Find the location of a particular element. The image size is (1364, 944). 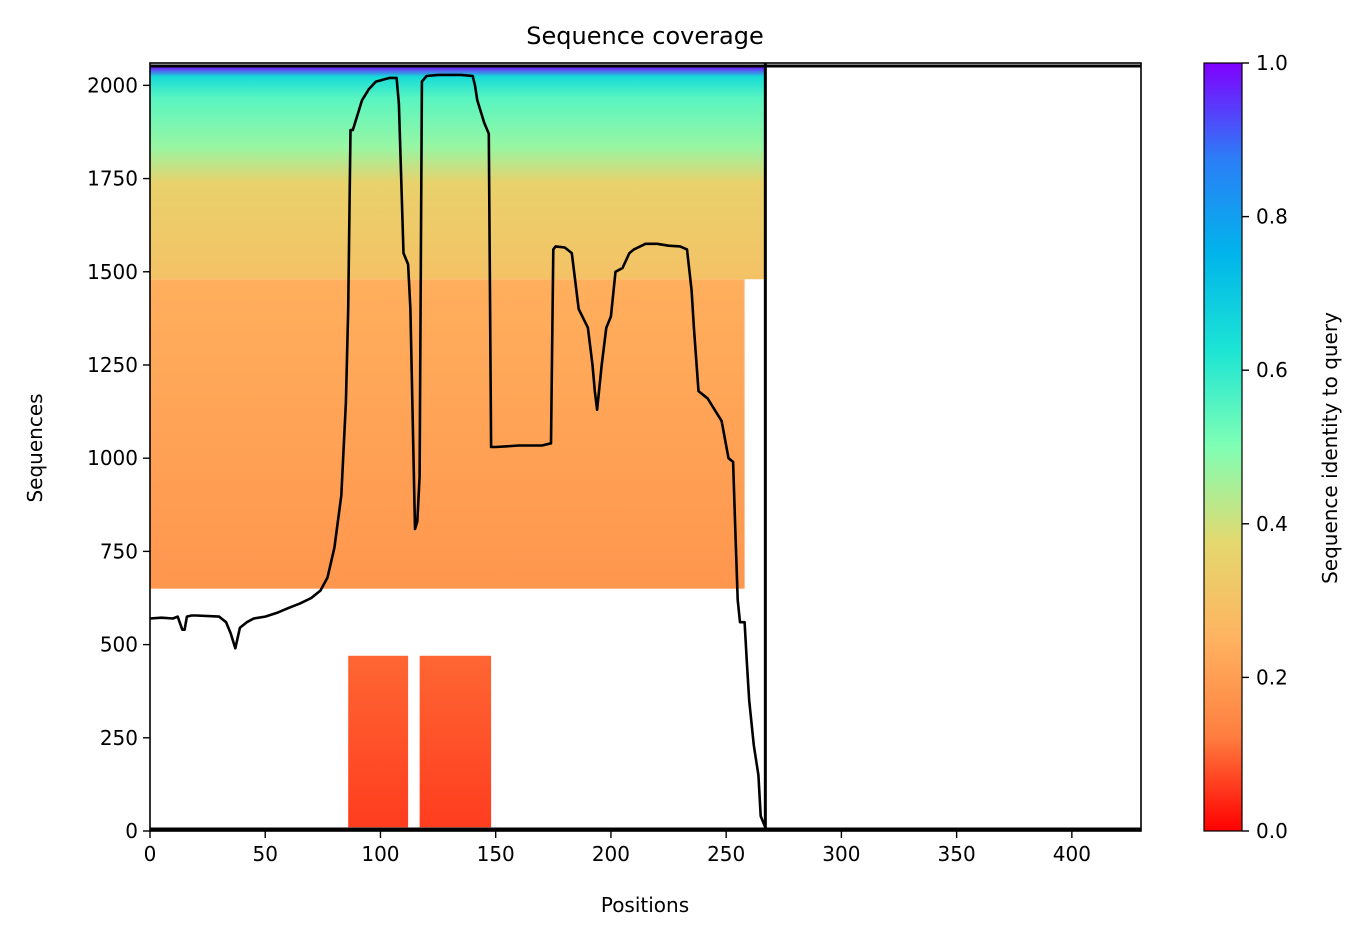

chart-title: Sequence coverage is located at coordinates (644, 36).